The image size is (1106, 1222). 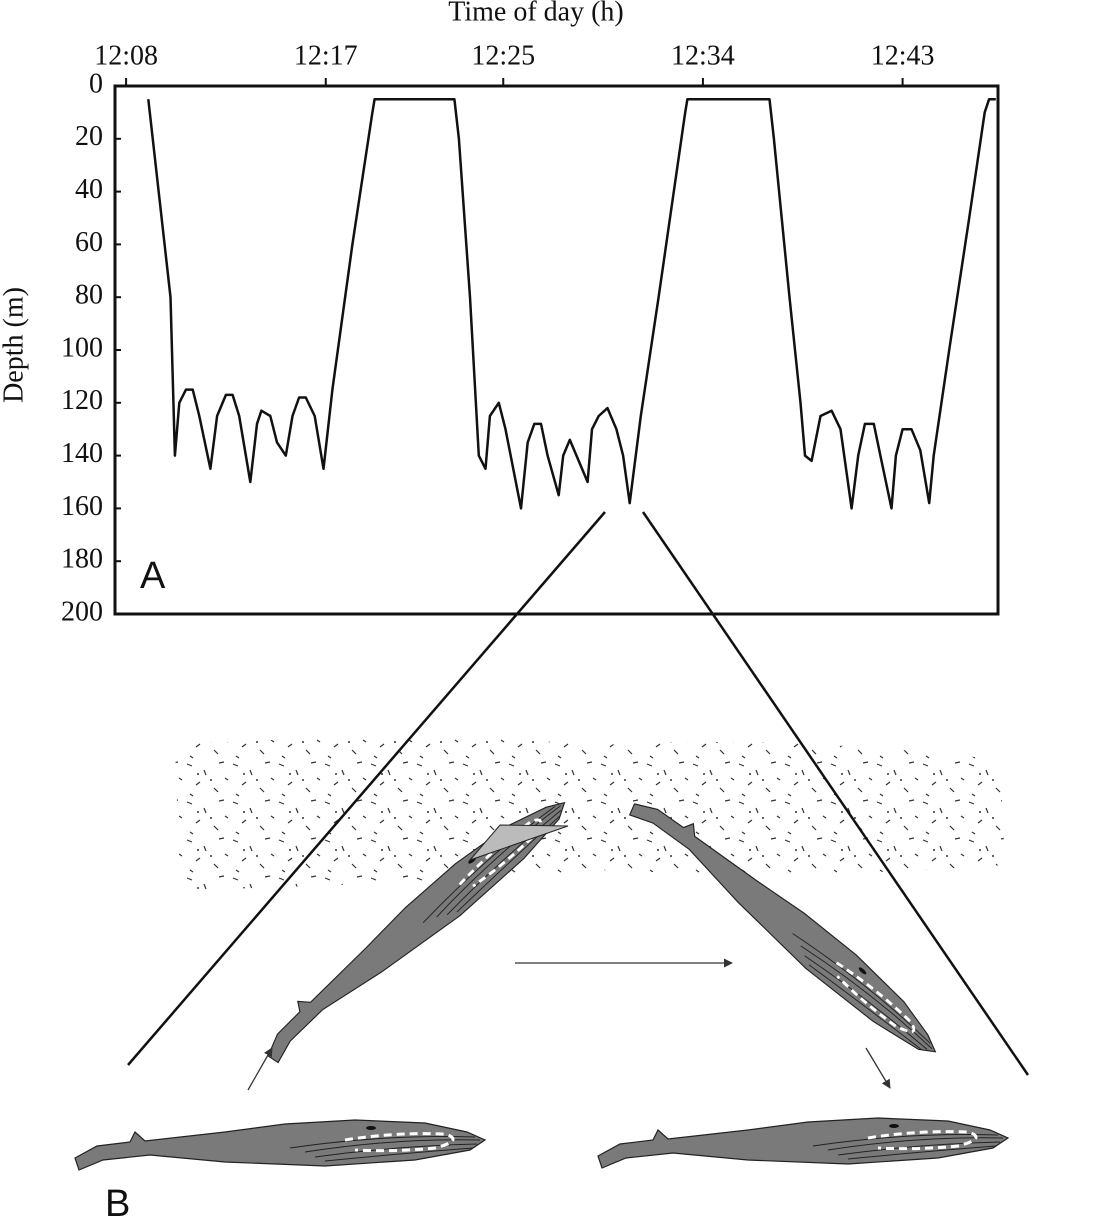 I want to click on y-tick-label: 200, so click(x=82, y=611).